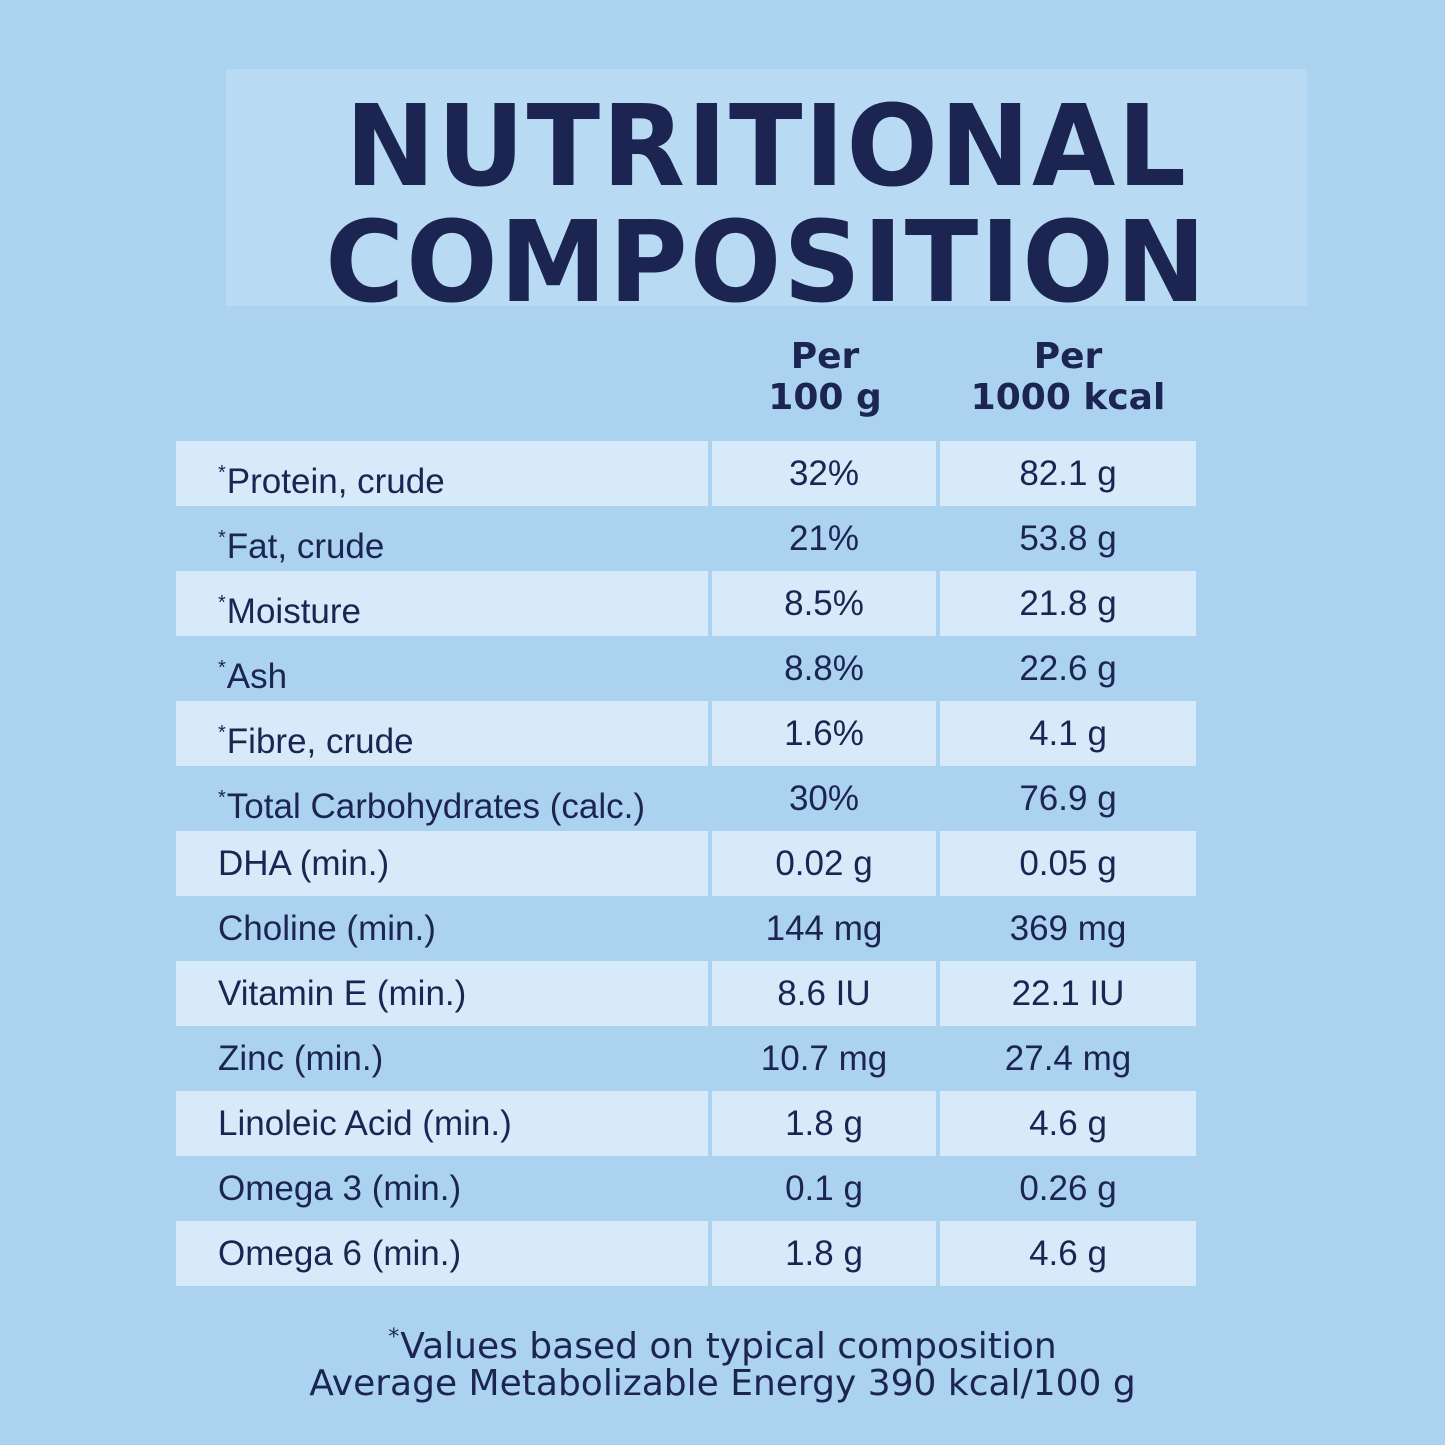  I want to click on value-per-100g: 0.1 g, so click(824, 1188).